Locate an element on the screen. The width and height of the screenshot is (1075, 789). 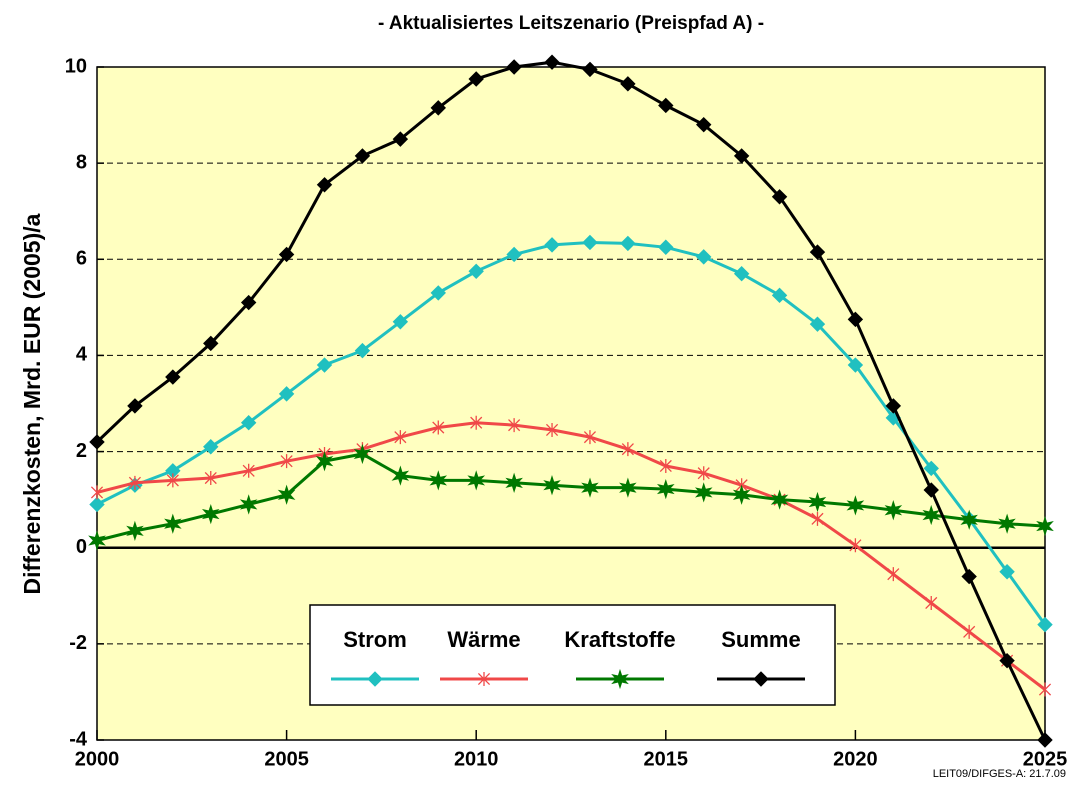
legend: Strom Wärme Kraftstoffe Summe is located at coordinates (572, 655).